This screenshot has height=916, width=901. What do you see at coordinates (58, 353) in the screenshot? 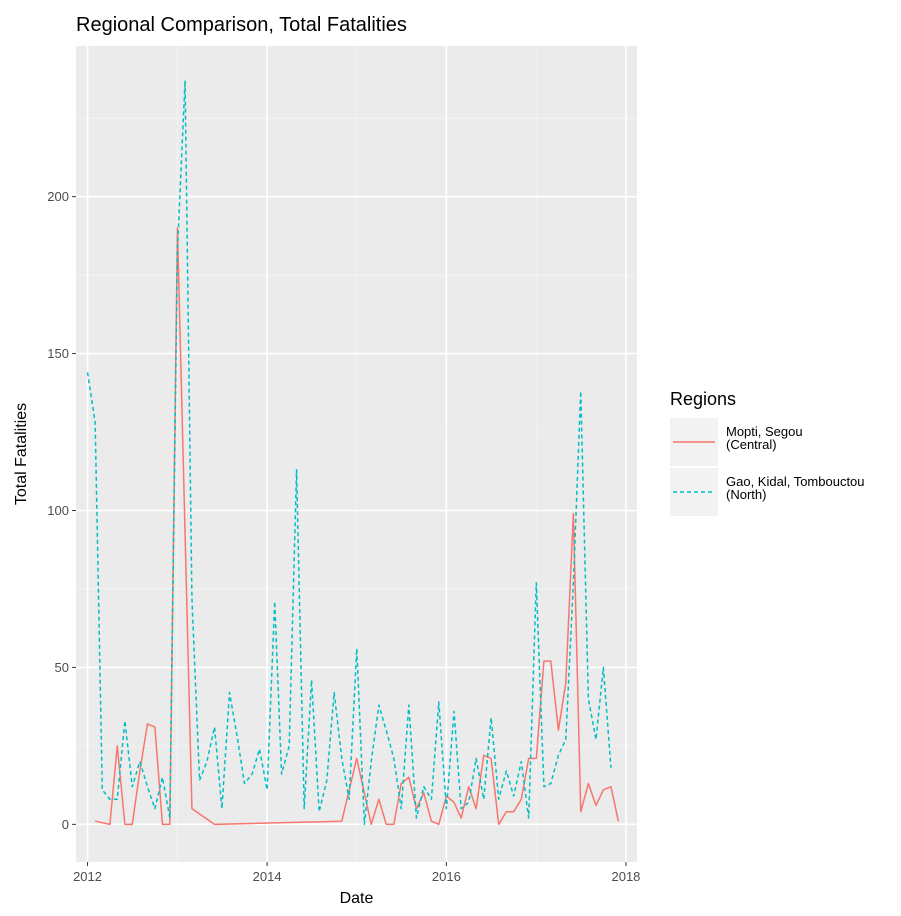
I see `y-tick-label: 150` at bounding box center [58, 353].